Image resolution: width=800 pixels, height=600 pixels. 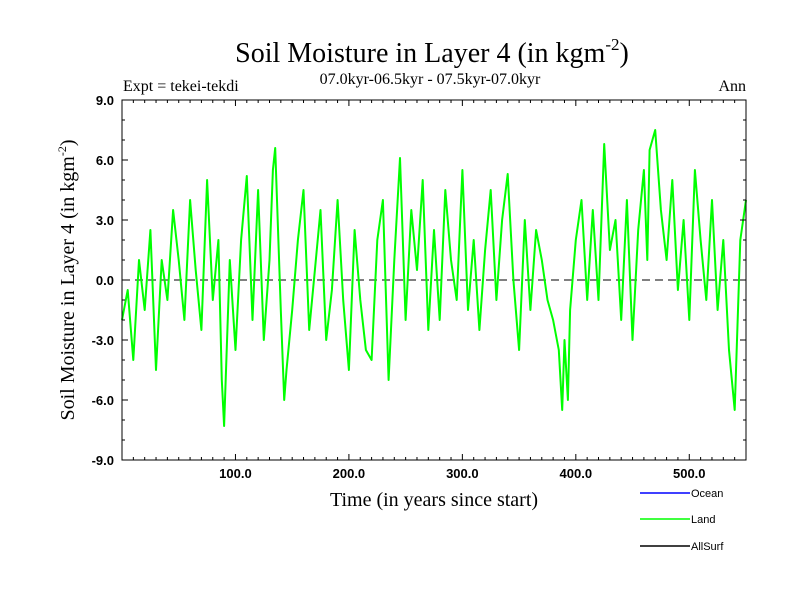 What do you see at coordinates (612, 44) in the screenshot?
I see `title-superscript: -2` at bounding box center [612, 44].